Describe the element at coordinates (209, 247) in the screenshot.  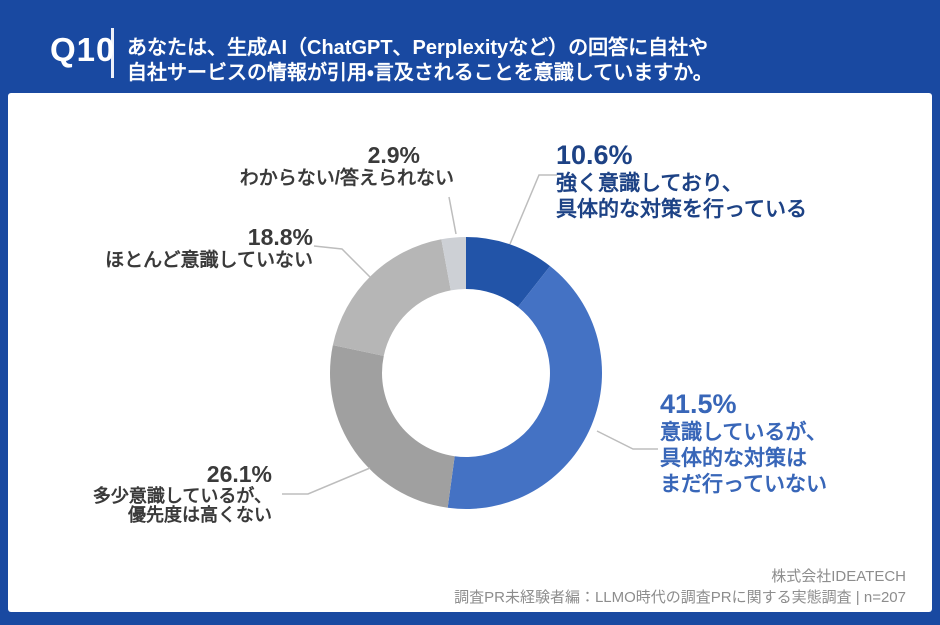
I see `callout-rarely-aware: 18.8% ほとんど意識していない` at that location.